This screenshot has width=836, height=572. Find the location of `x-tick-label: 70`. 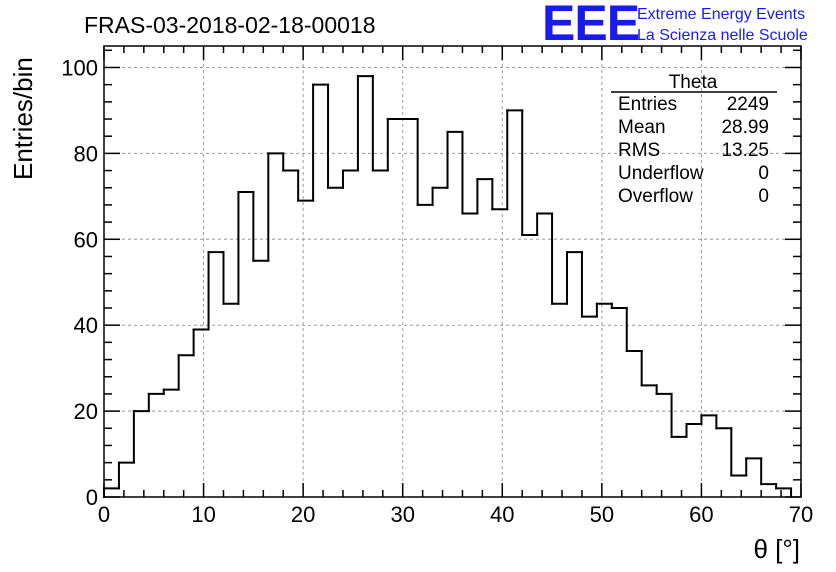

x-tick-label: 70 is located at coordinates (801, 514).